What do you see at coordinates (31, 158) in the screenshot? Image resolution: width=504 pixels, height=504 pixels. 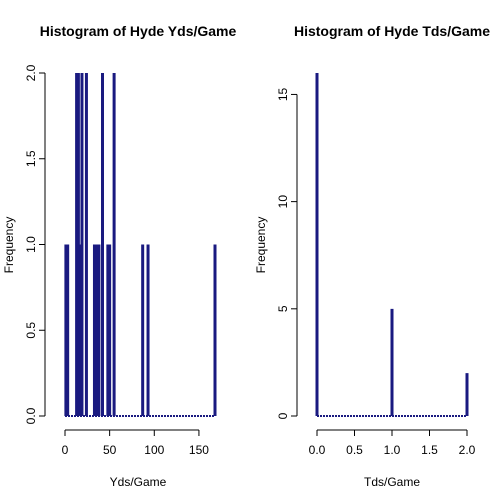 I see `y-tick-label: 1.5` at bounding box center [31, 158].